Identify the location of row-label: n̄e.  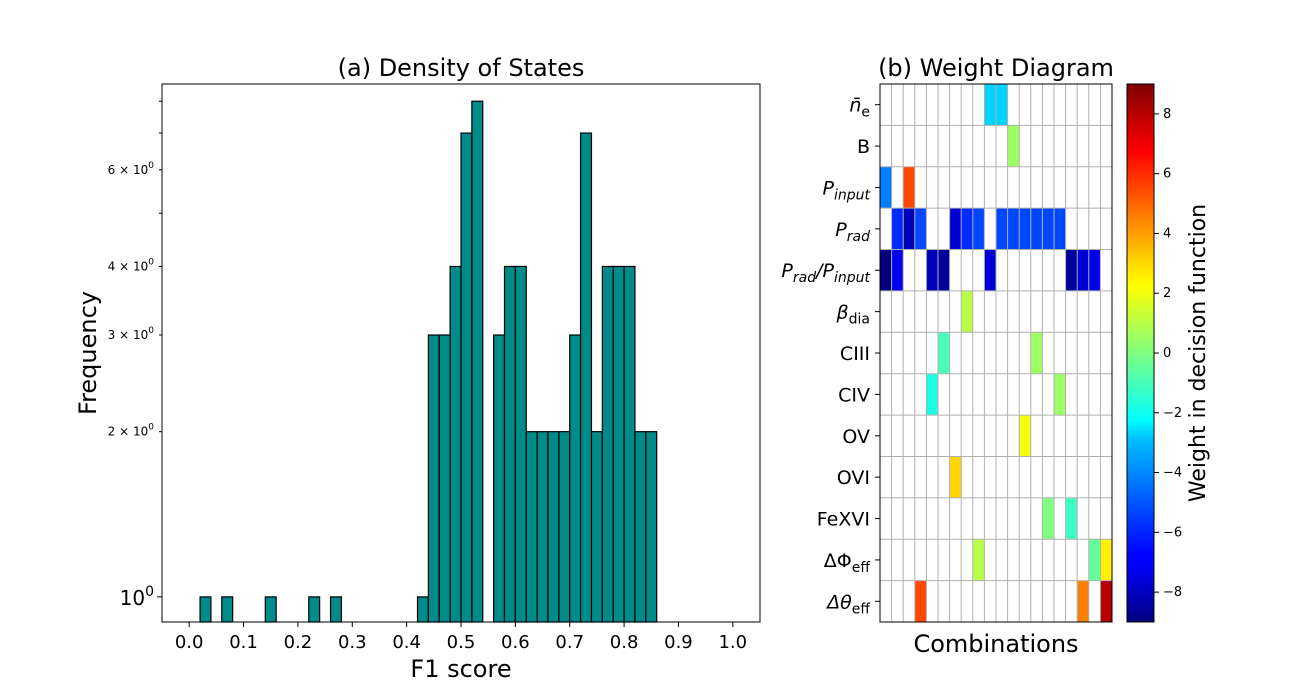
(859, 108).